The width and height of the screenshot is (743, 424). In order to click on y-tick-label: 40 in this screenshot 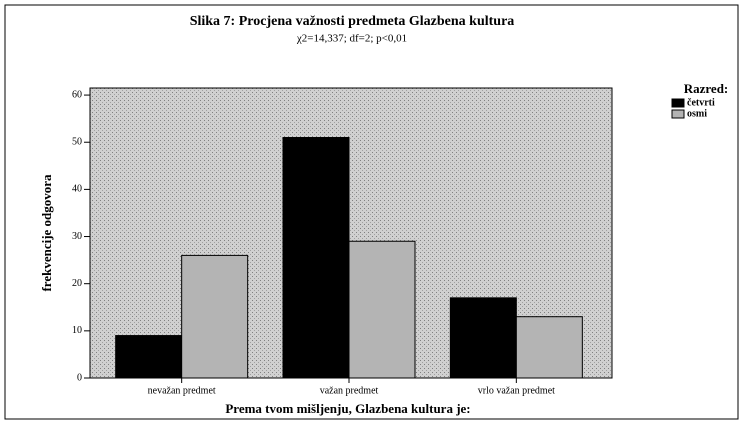, I will do `click(77, 189)`.